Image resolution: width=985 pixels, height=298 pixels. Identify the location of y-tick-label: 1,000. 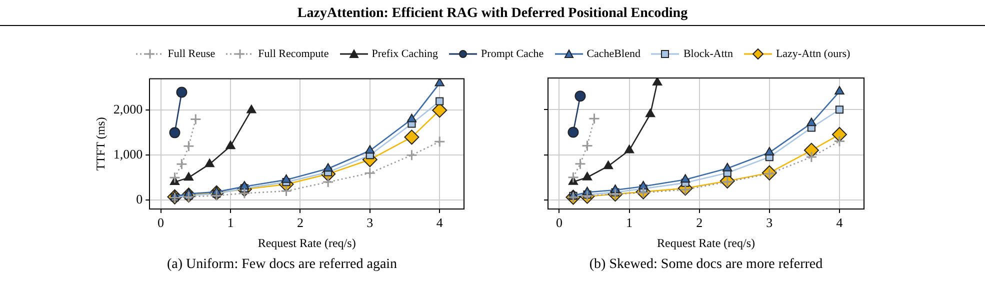
(128, 154).